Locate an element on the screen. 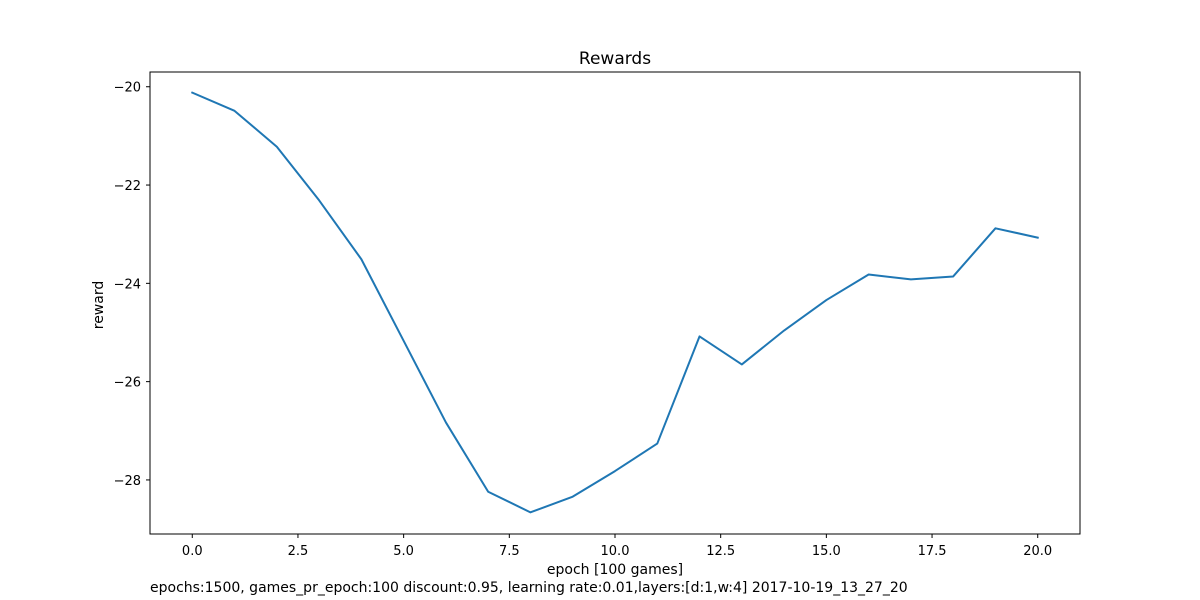  x-tick-label: 7.5 is located at coordinates (509, 551).